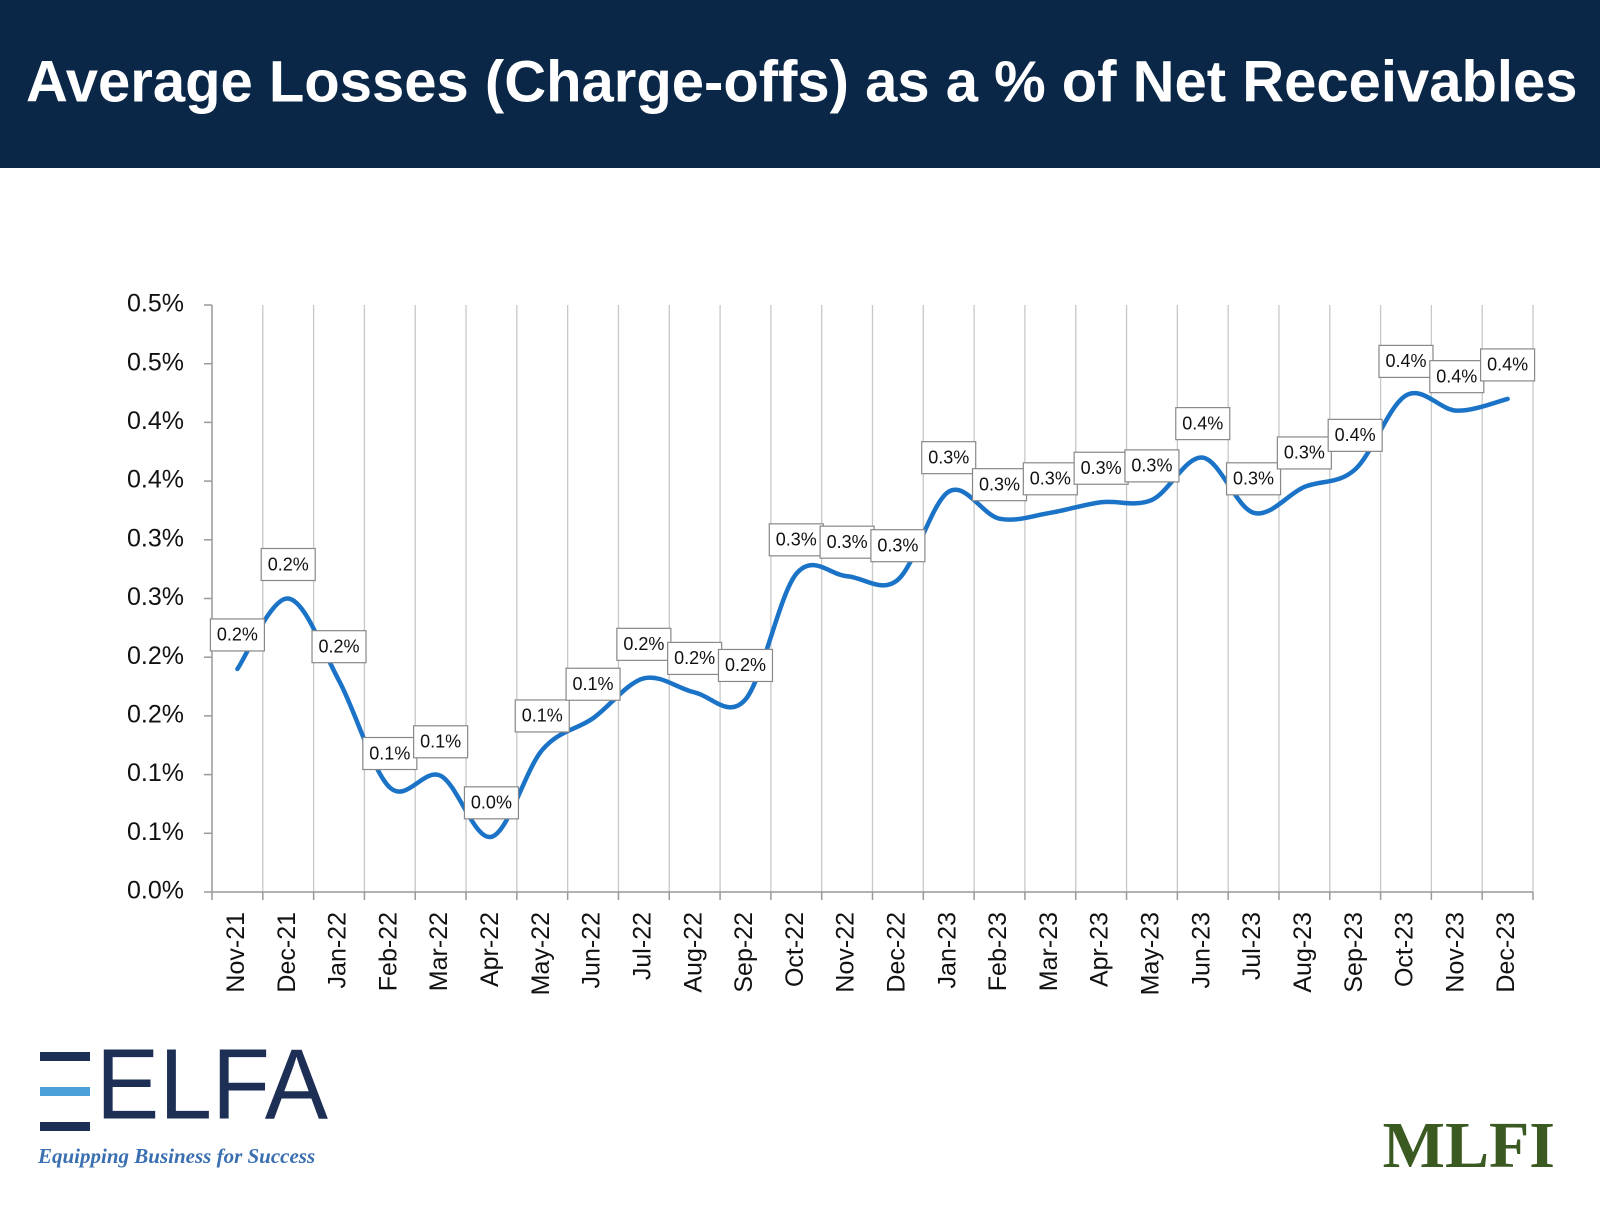  What do you see at coordinates (1100, 949) in the screenshot?
I see `x-tick-label: Apr-23` at bounding box center [1100, 949].